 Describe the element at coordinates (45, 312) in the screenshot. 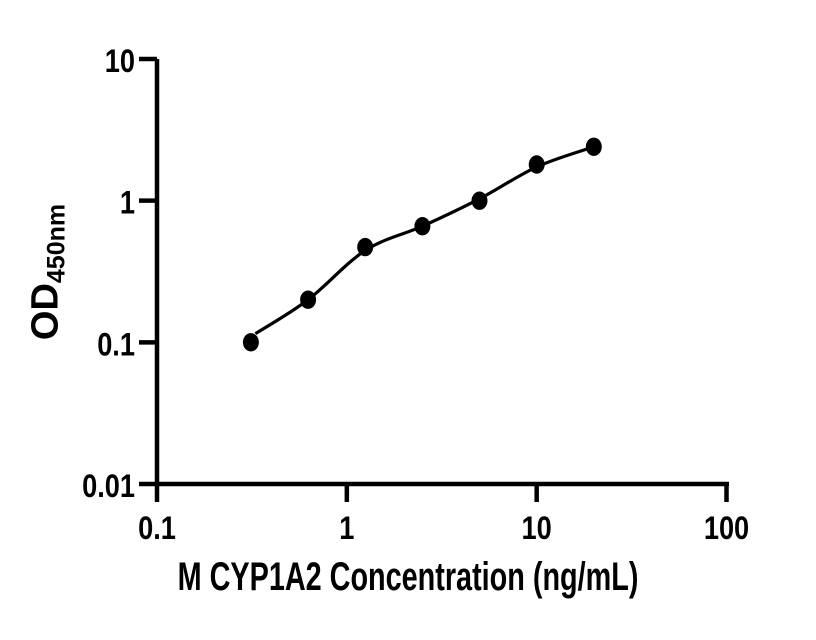

I see `y-axis-title-main: OD` at that location.